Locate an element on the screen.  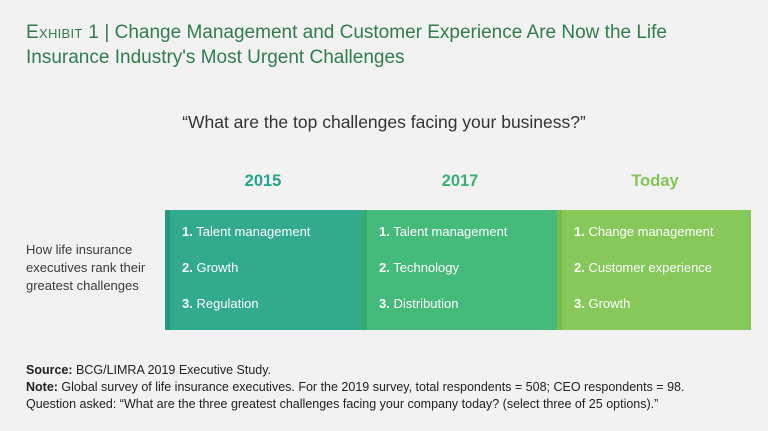
list-item: 2. Technology is located at coordinates (419, 267).